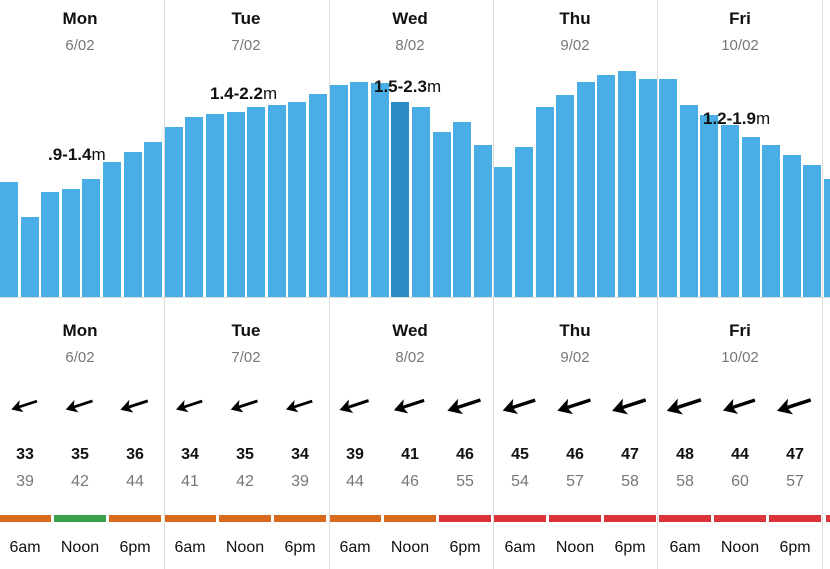  What do you see at coordinates (135, 481) in the screenshot?
I see `wind-gust: 44` at bounding box center [135, 481].